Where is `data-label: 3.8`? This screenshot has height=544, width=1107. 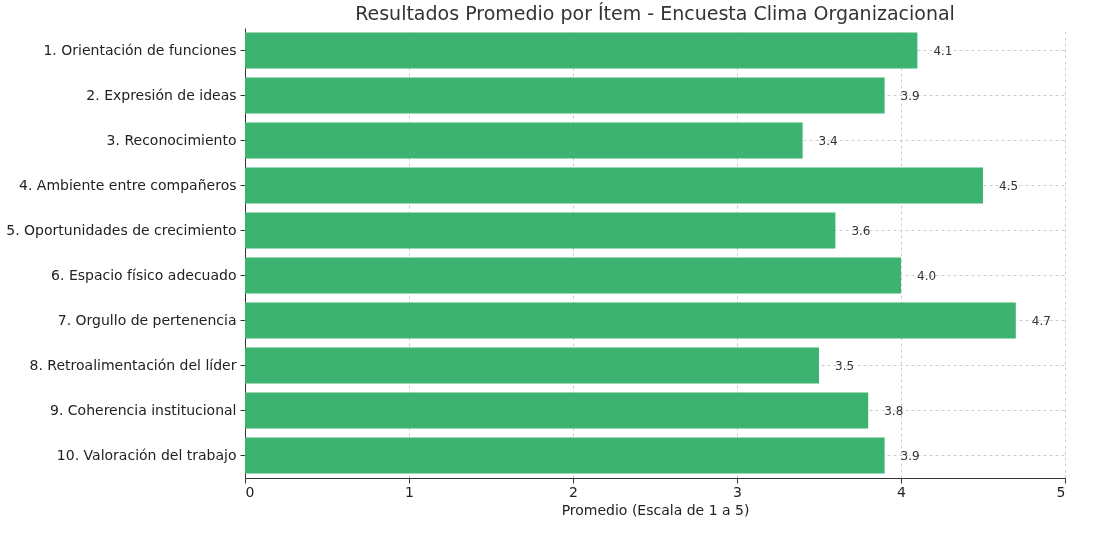 data-label: 3.8 is located at coordinates (894, 410).